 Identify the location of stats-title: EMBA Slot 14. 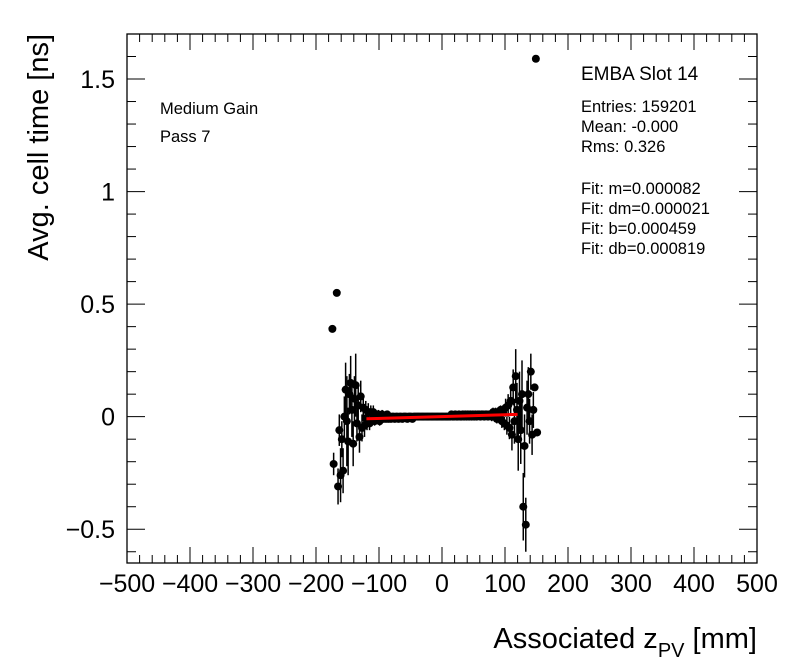
(640, 74).